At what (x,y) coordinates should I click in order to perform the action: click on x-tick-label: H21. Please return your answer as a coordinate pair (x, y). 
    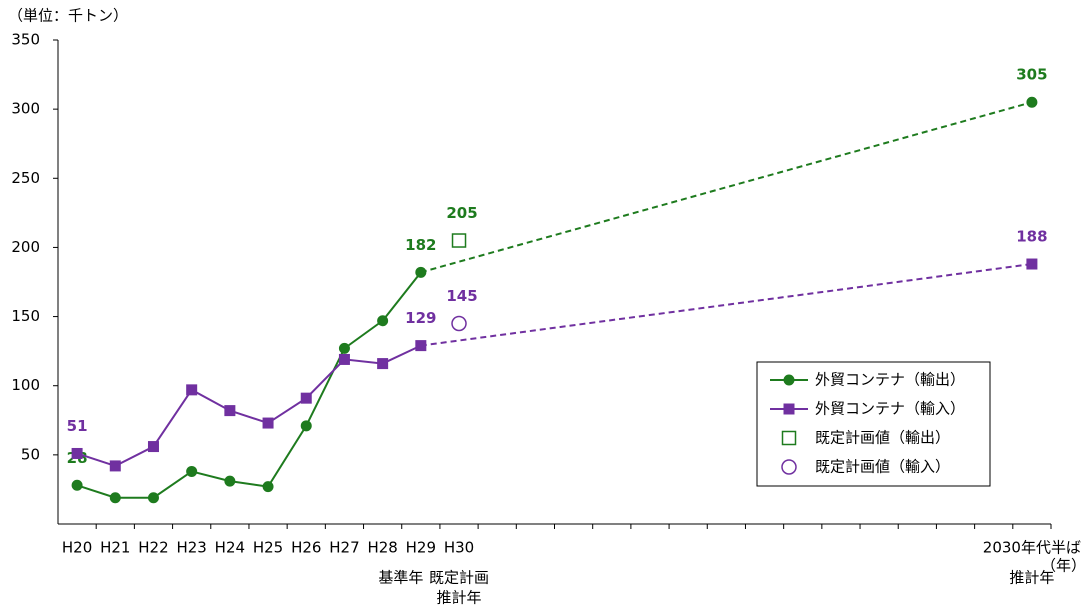
    Looking at the image, I should click on (115, 548).